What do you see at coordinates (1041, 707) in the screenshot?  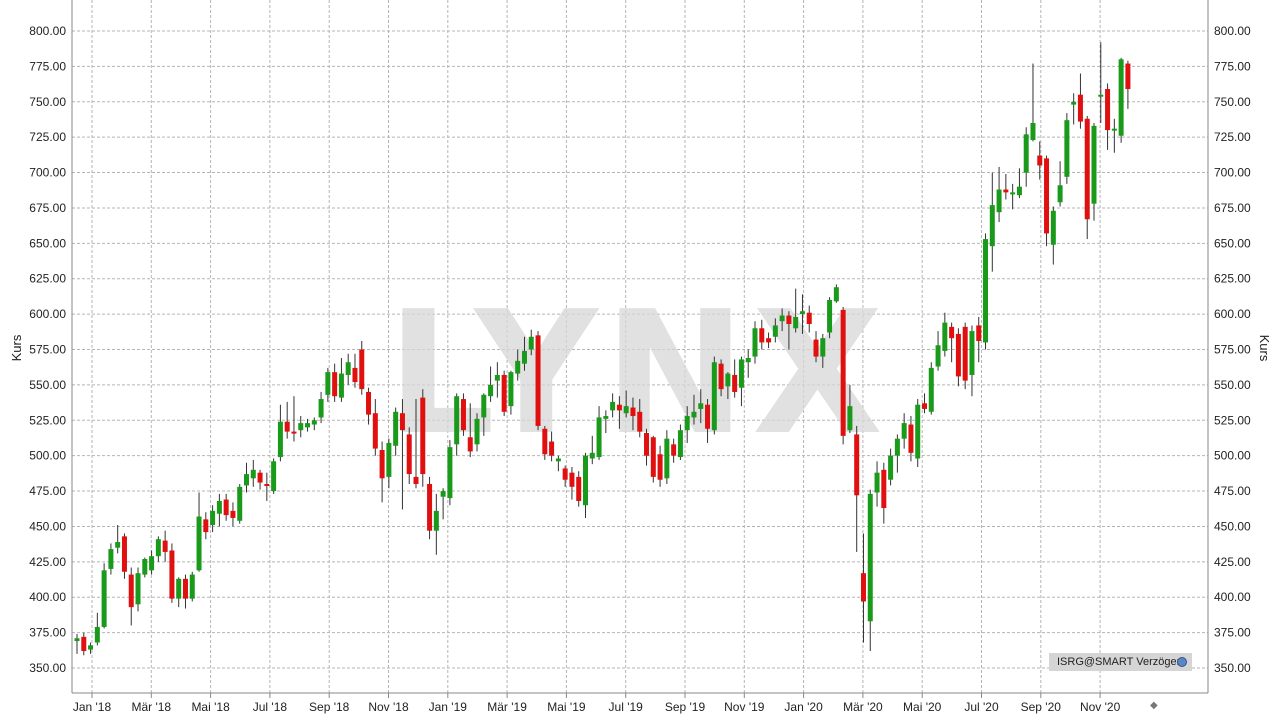 I see `x-tick-label: Sep '20` at bounding box center [1041, 707].